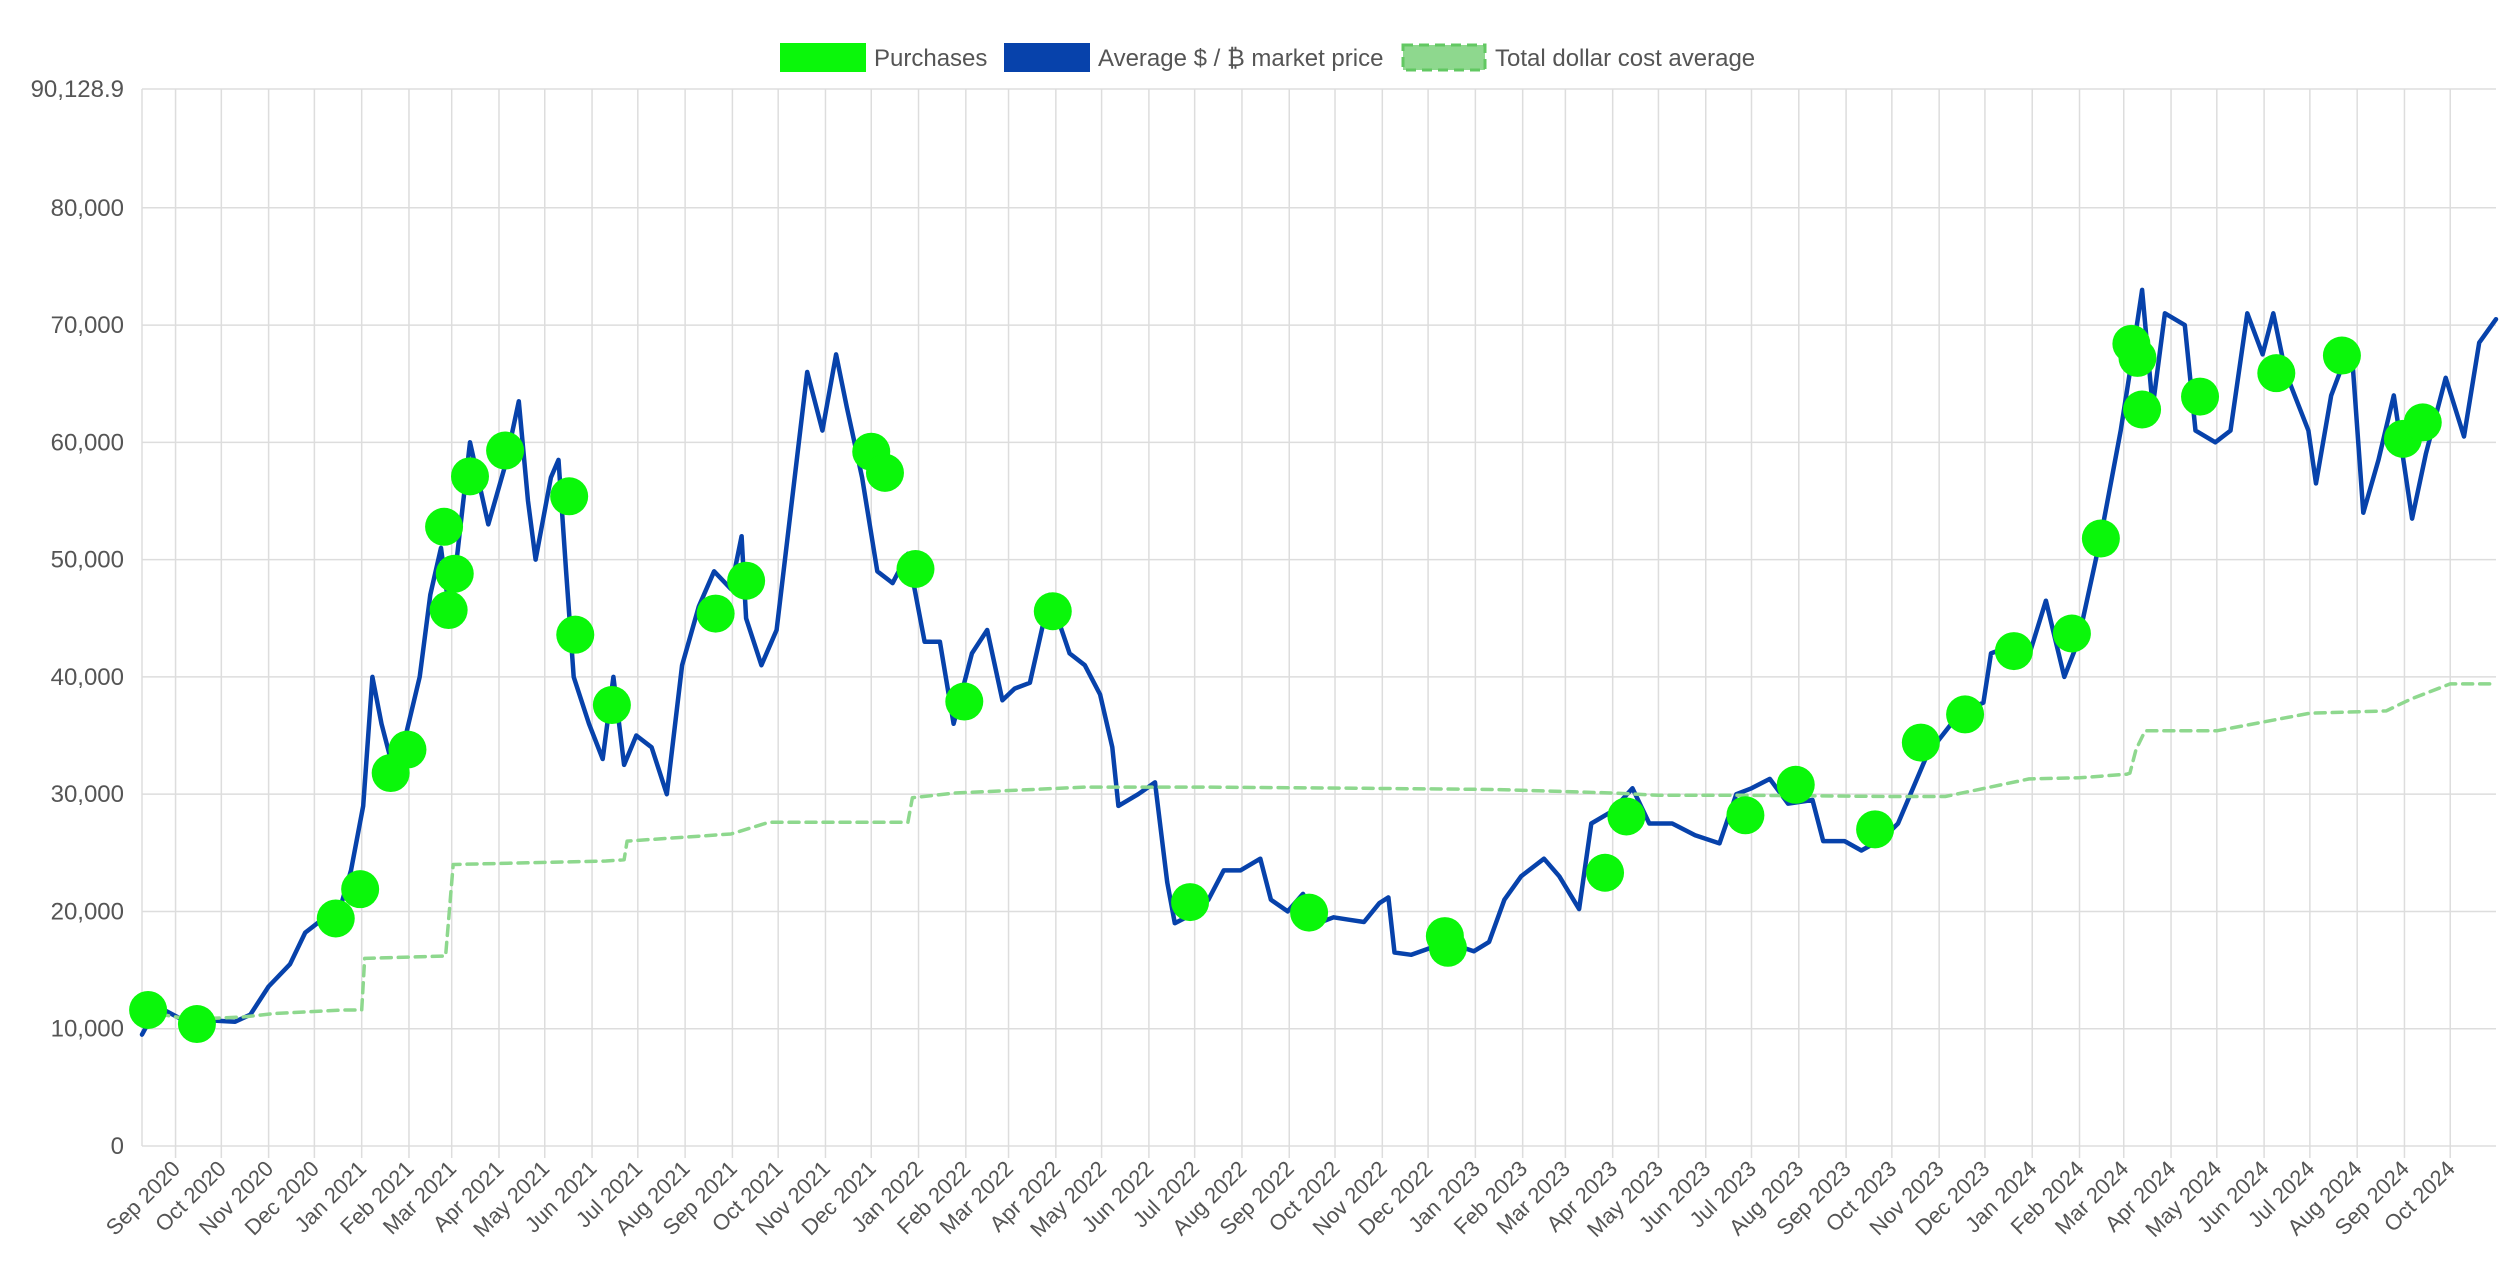 This screenshot has height=1283, width=2508. What do you see at coordinates (87, 442) in the screenshot?
I see `y-tick-label: 60,000` at bounding box center [87, 442].